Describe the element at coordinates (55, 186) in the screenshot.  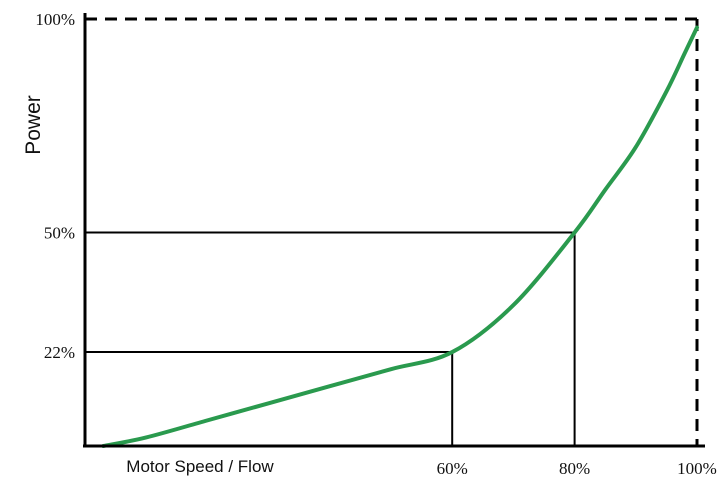
I see `y-tick-labels: 22% 50% 100%` at that location.